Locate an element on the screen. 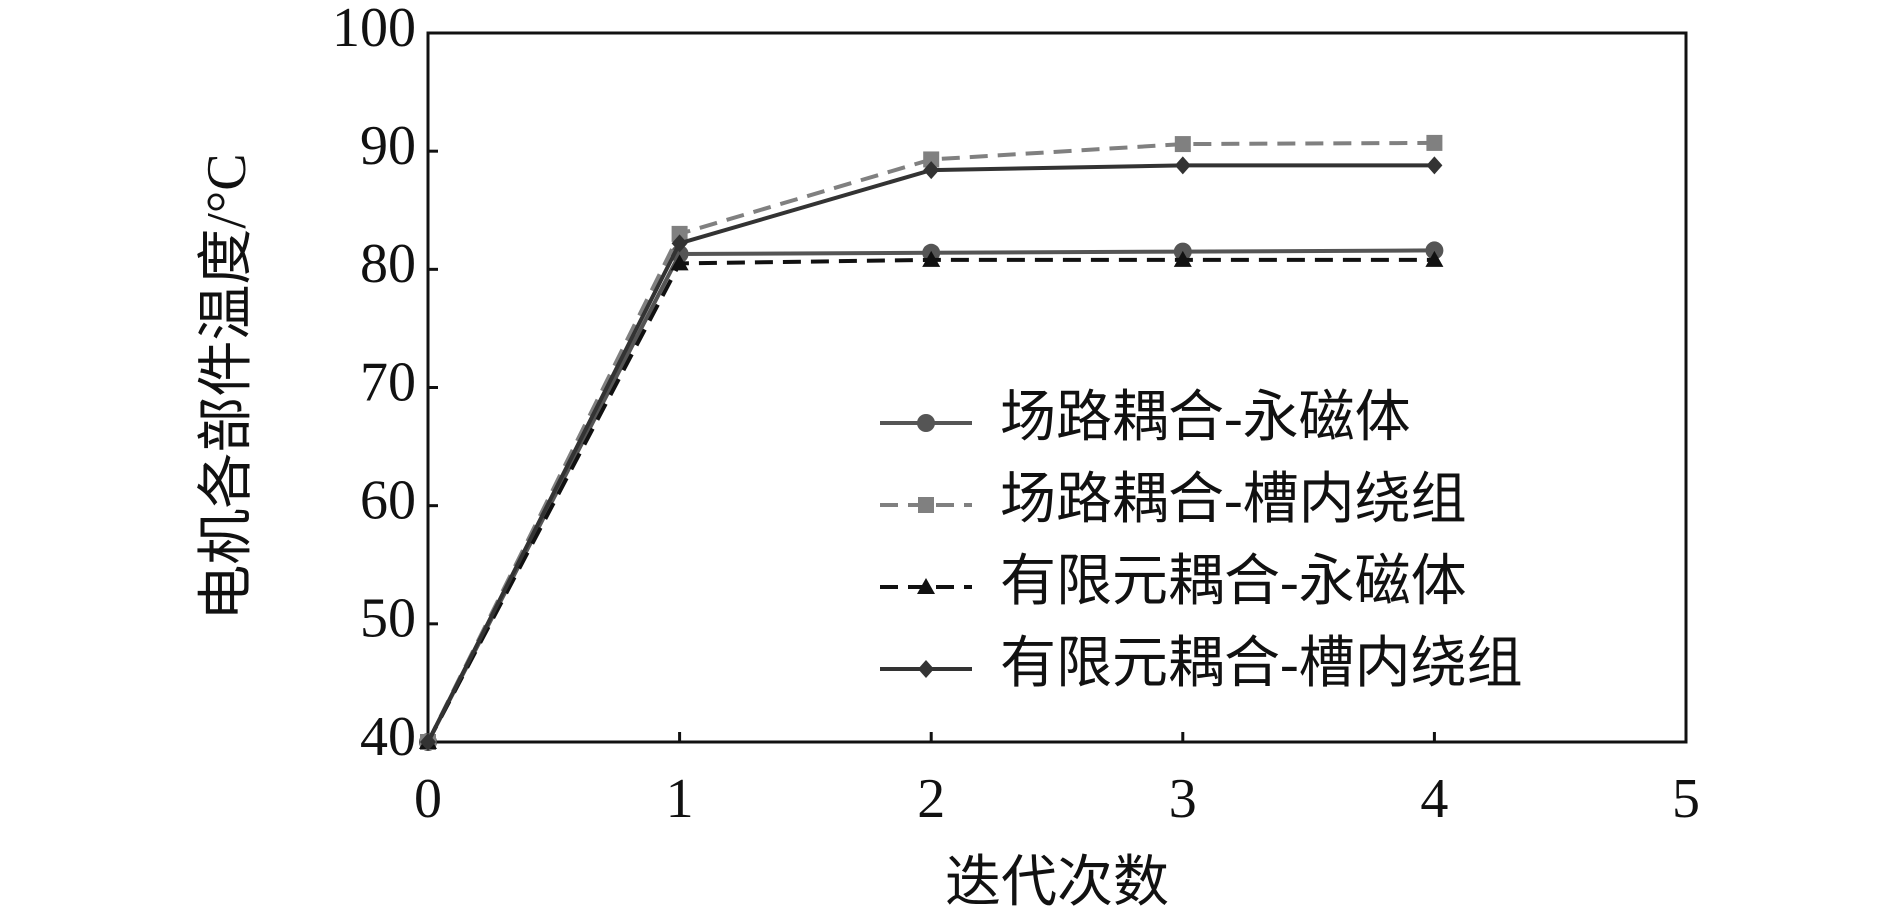 The width and height of the screenshot is (1890, 921). y-tick-label: 100 is located at coordinates (374, 29).